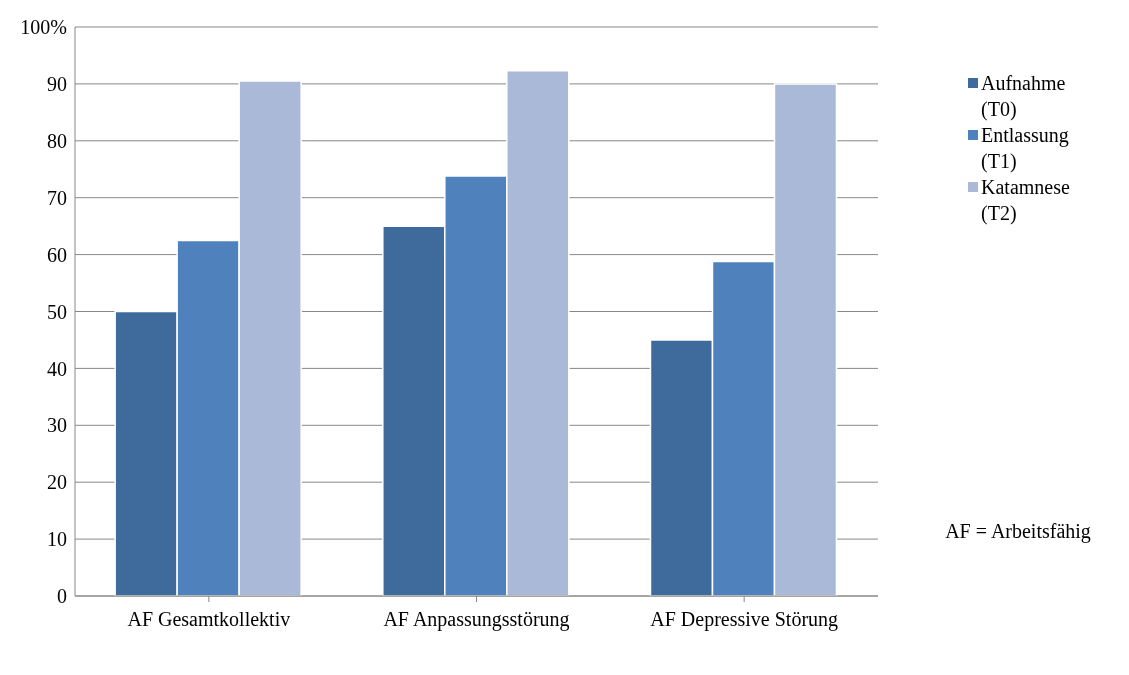 This screenshot has width=1129, height=675. What do you see at coordinates (209, 619) in the screenshot?
I see `x-tick-label: AF Gesamtkollektiv` at bounding box center [209, 619].